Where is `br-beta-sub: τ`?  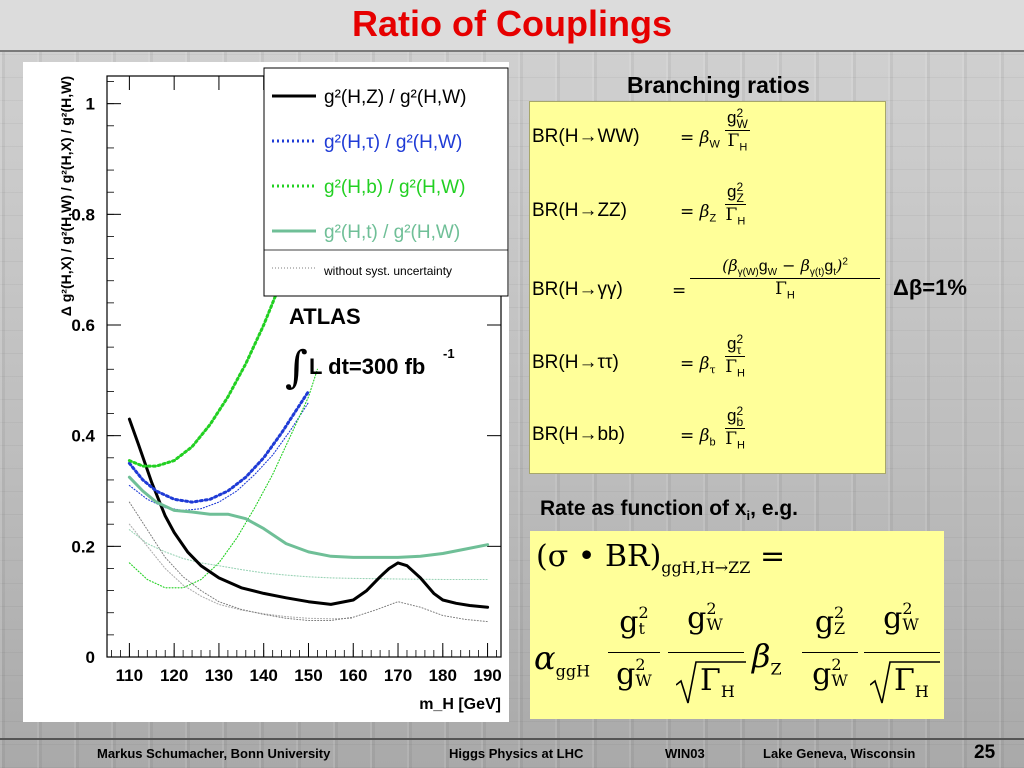 br-beta-sub: τ is located at coordinates (712, 370).